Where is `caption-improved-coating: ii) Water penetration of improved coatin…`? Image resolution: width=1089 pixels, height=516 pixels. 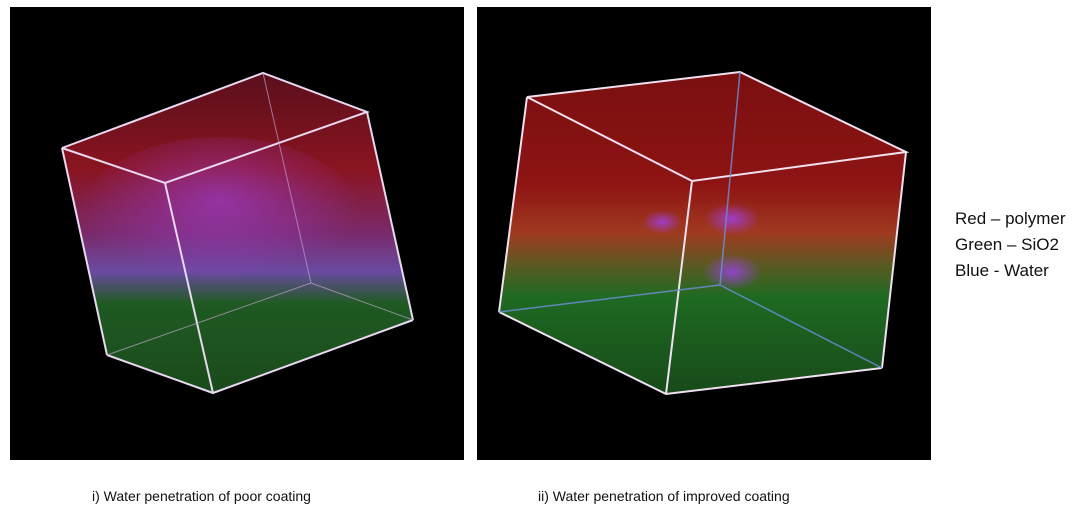 caption-improved-coating: ii) Water penetration of improved coatin… is located at coordinates (664, 496).